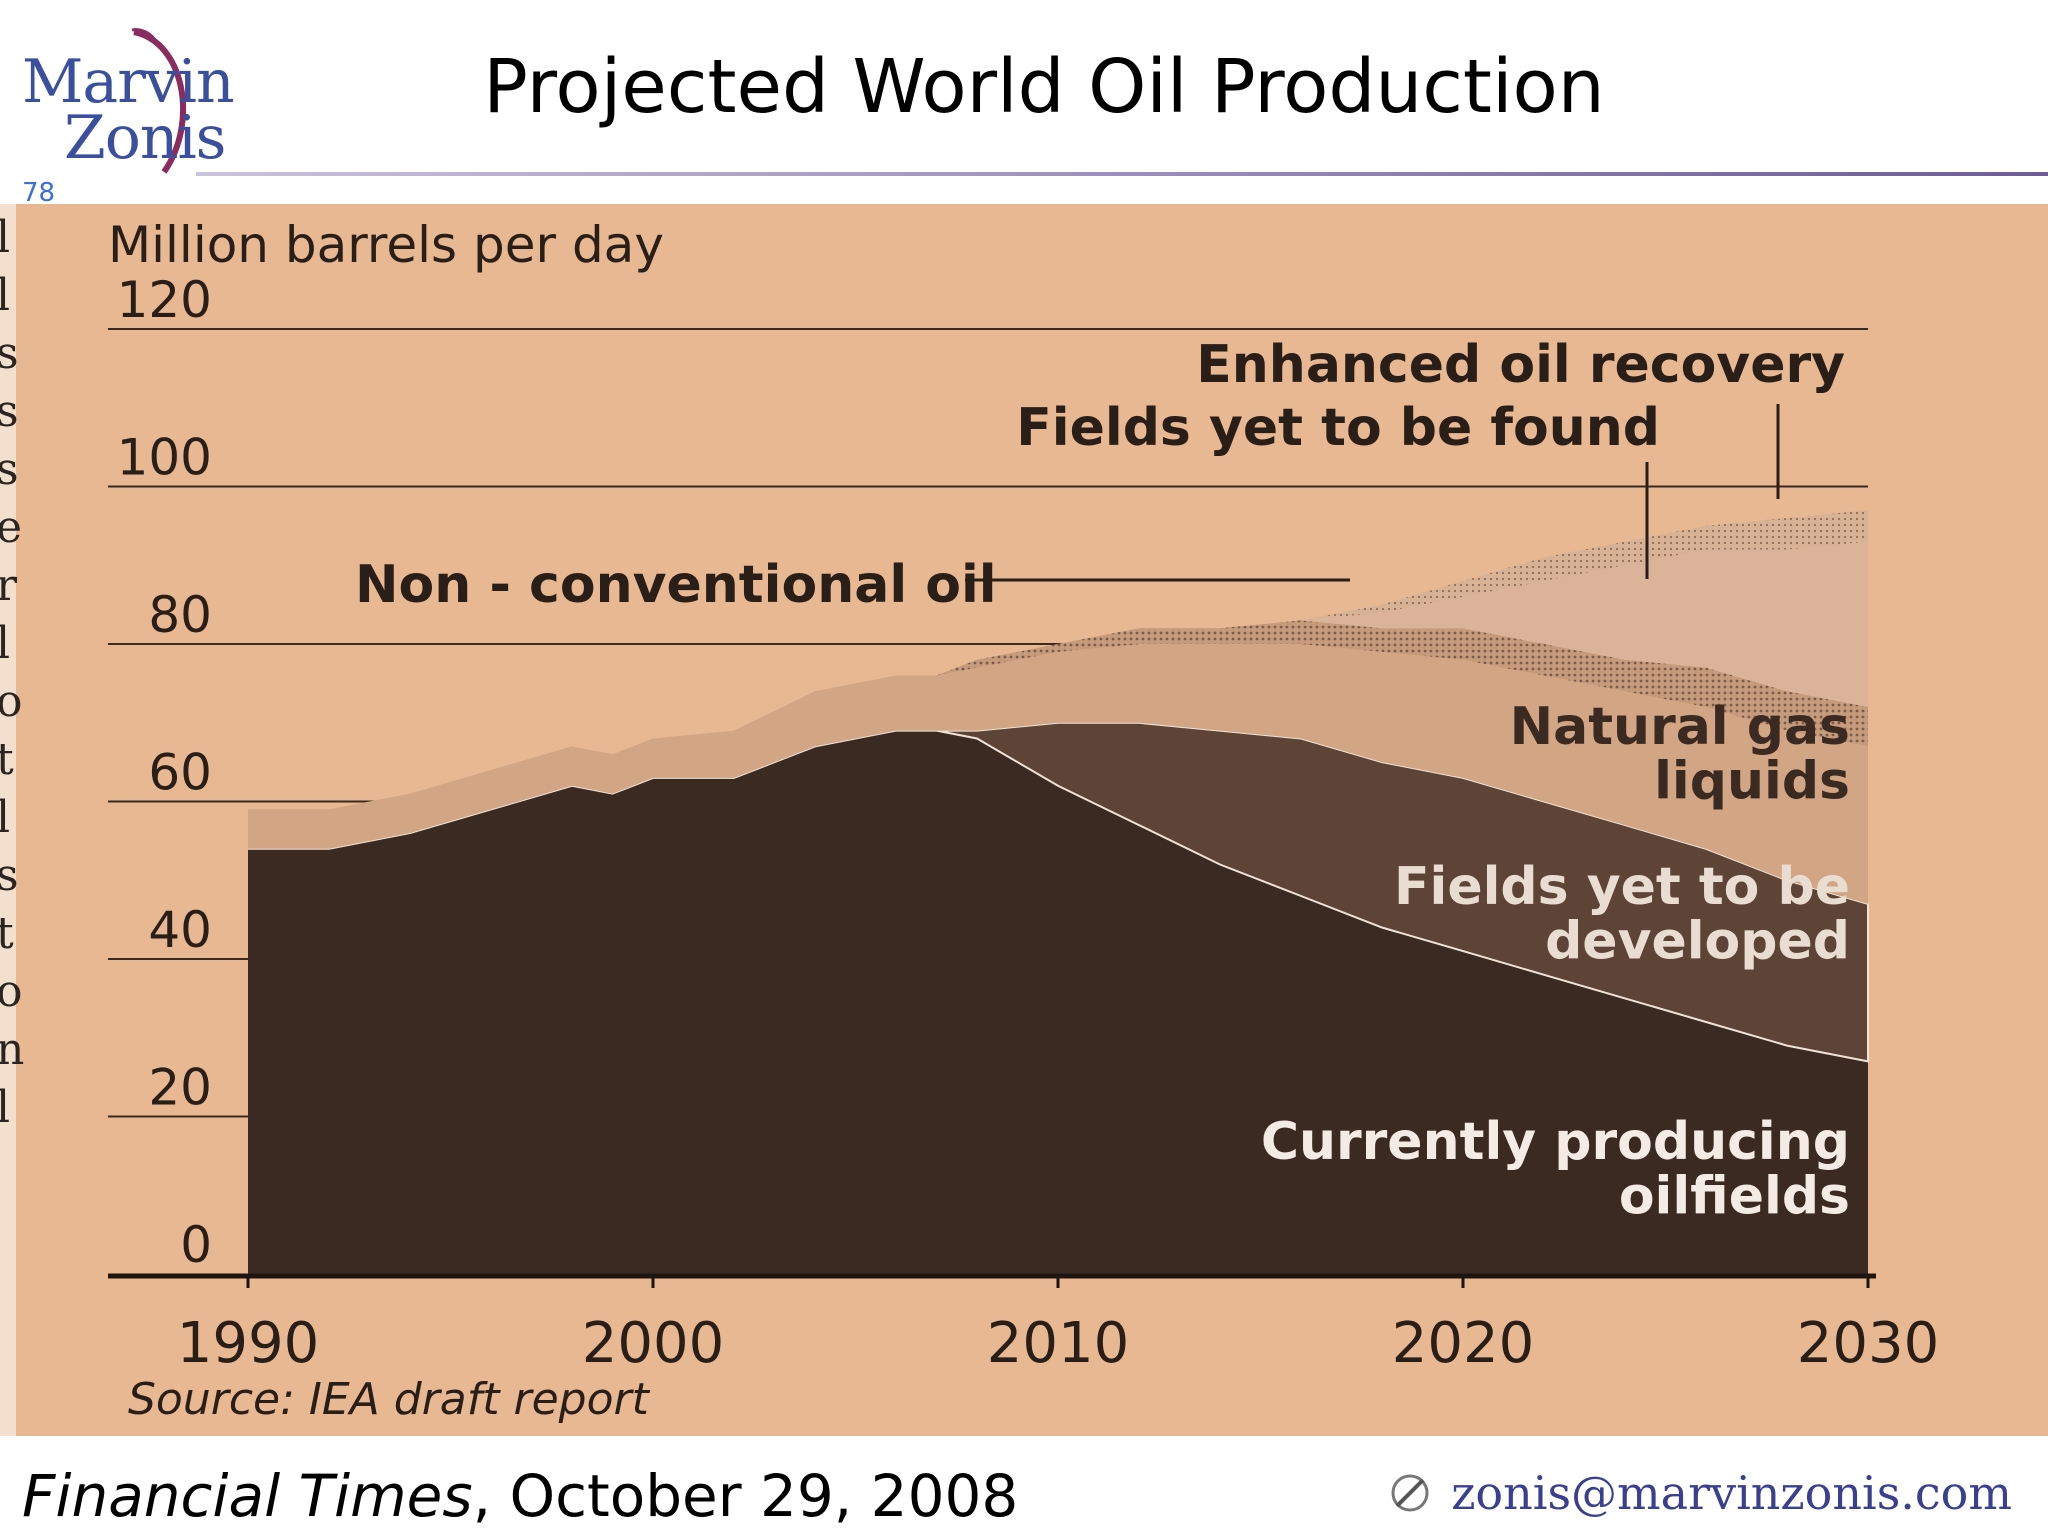 The width and height of the screenshot is (2048, 1536). What do you see at coordinates (180, 930) in the screenshot?
I see `y-tick-label-40: 40` at bounding box center [180, 930].